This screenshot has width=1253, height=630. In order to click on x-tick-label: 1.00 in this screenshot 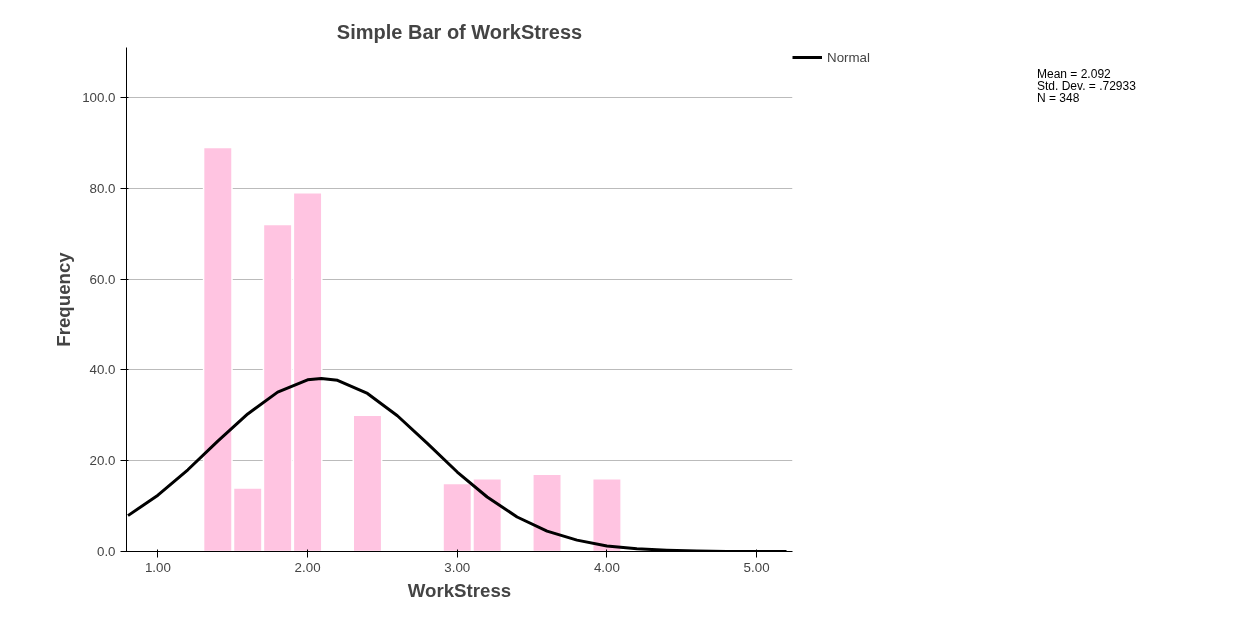, I will do `click(157, 567)`.